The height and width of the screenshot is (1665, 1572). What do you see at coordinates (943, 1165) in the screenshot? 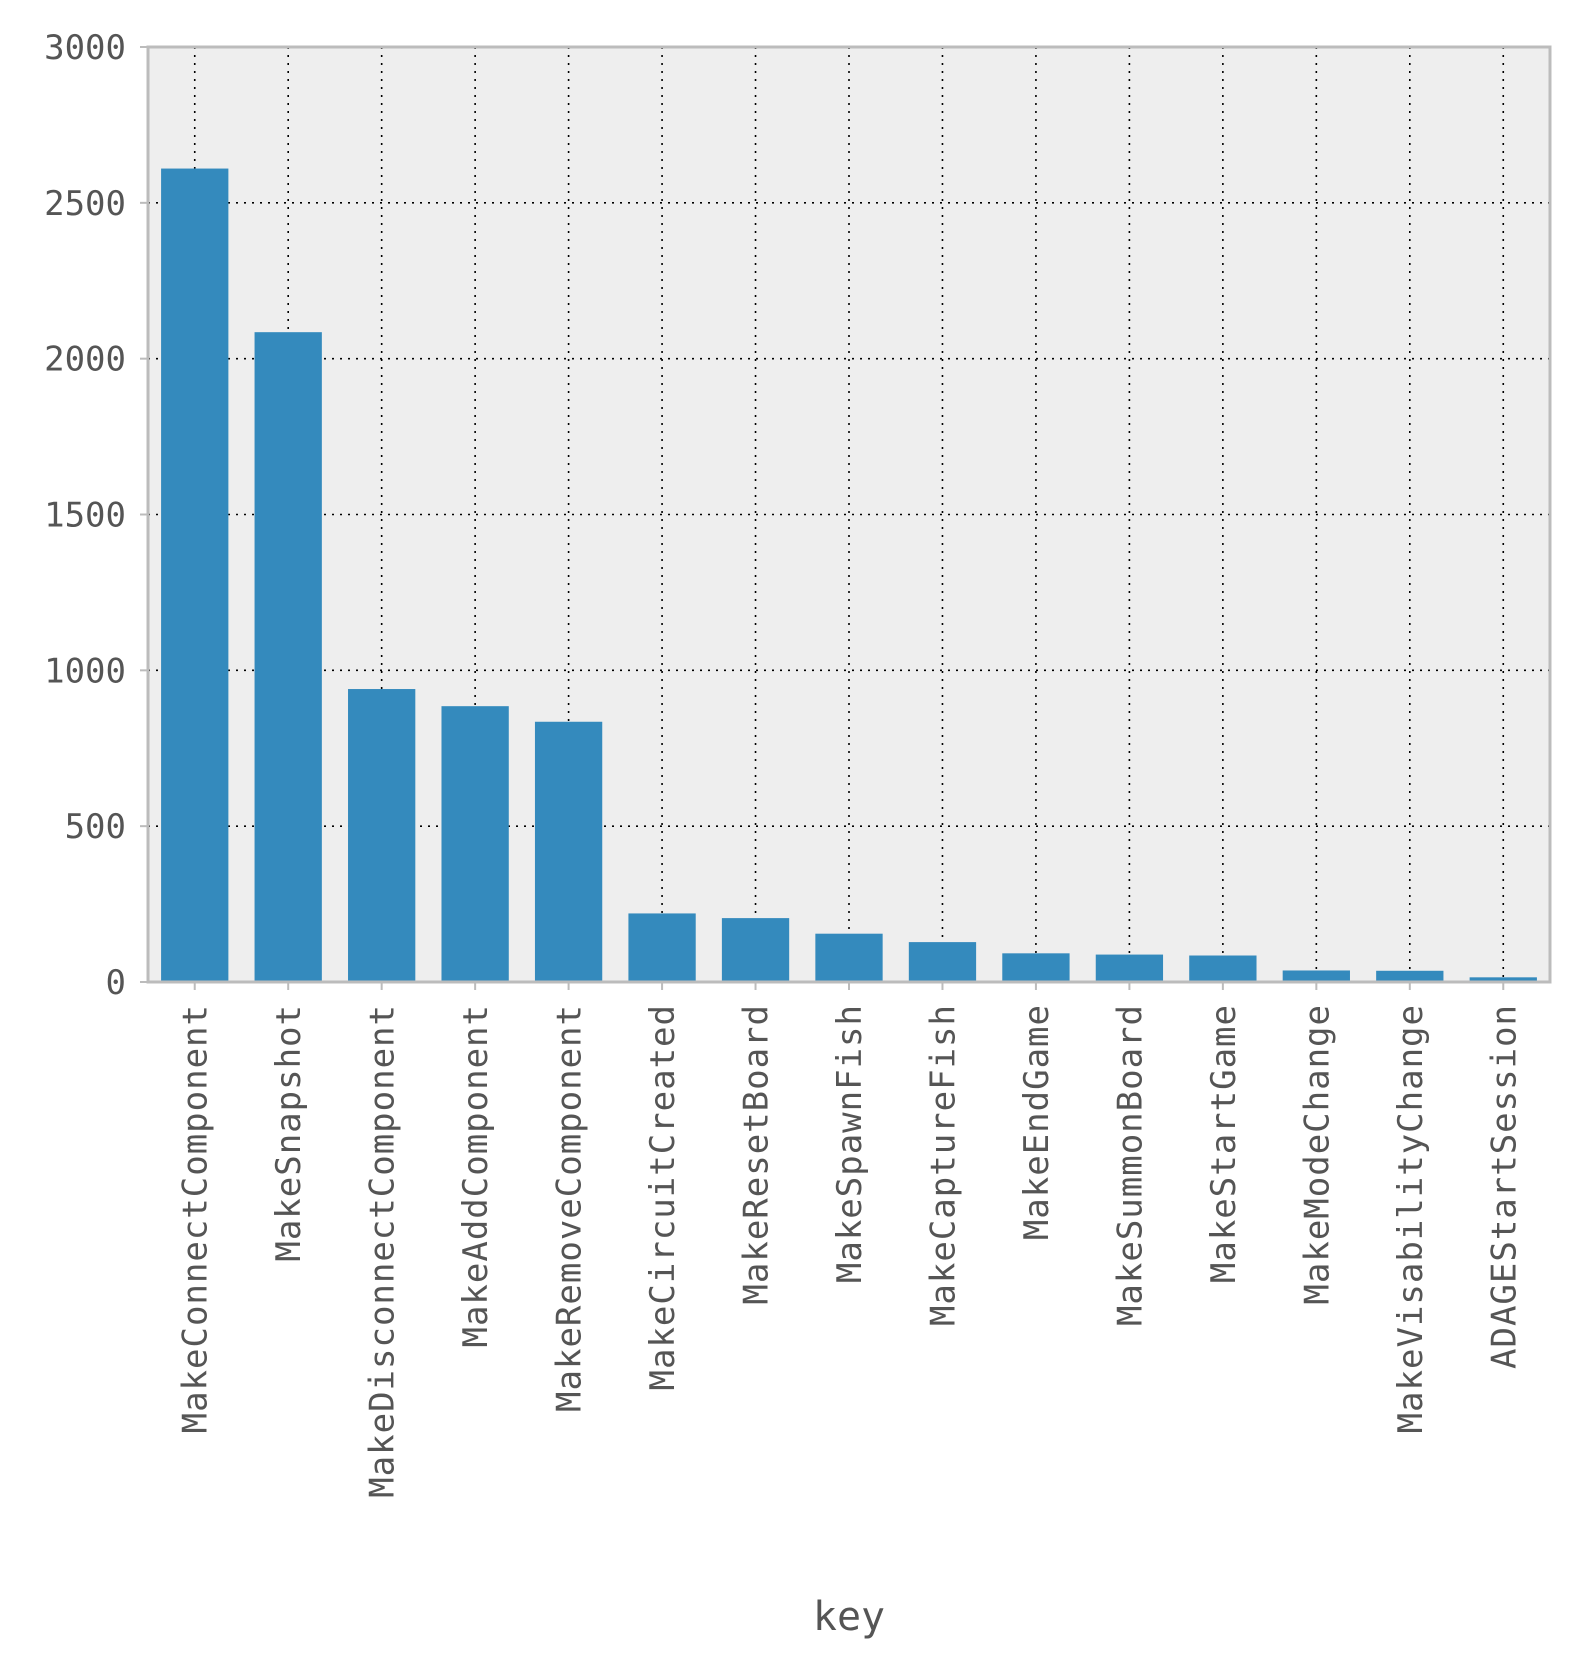
I see `x-tick-label: MakeCaptureFish` at bounding box center [943, 1165].